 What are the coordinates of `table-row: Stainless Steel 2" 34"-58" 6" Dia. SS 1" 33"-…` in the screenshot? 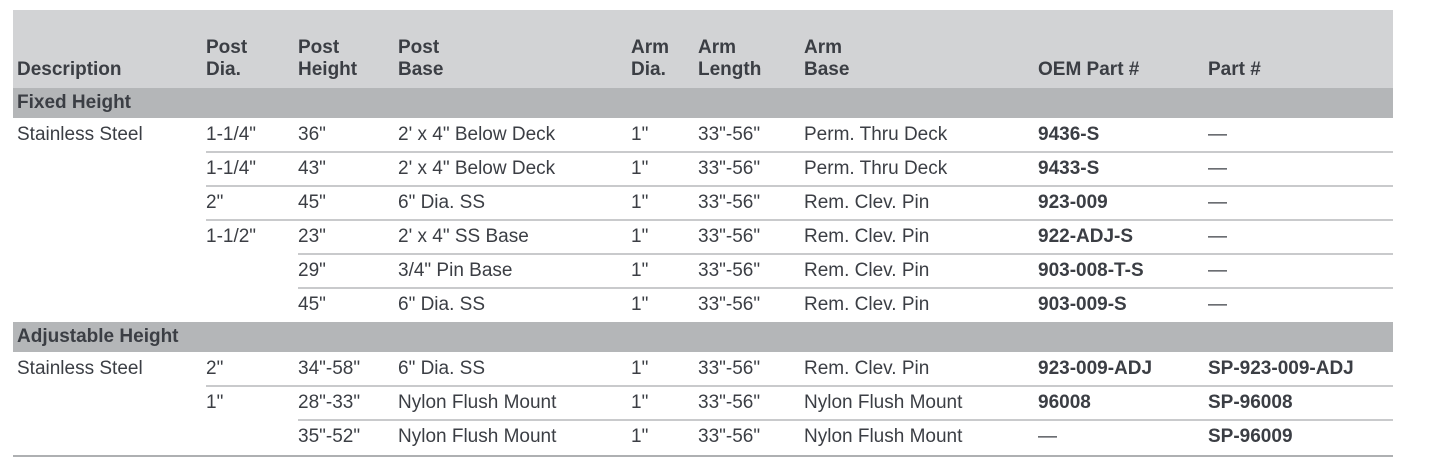 It's located at (703, 369).